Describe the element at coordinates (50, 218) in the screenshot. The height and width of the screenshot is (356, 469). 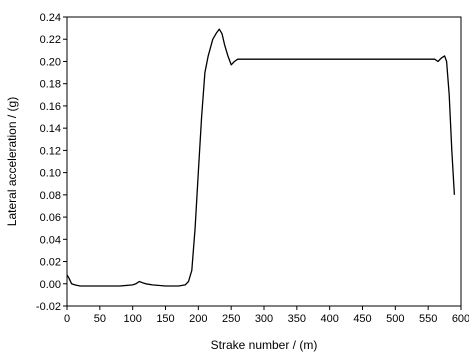
I see `y-tick-label: 0.06` at that location.